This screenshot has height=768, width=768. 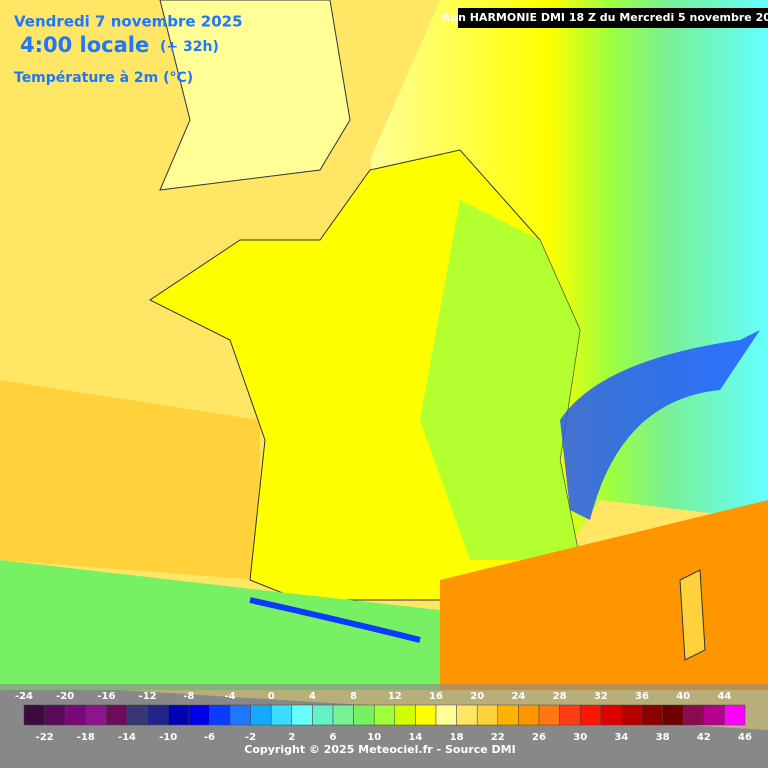 I want to click on legend-label: 40, so click(x=683, y=696).